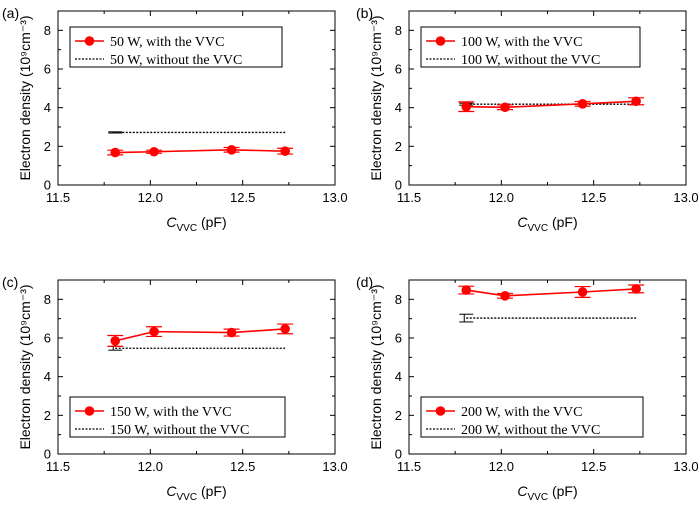 This screenshot has width=700, height=511. Describe the element at coordinates (364, 282) in the screenshot. I see `panel-label: (d)` at that location.